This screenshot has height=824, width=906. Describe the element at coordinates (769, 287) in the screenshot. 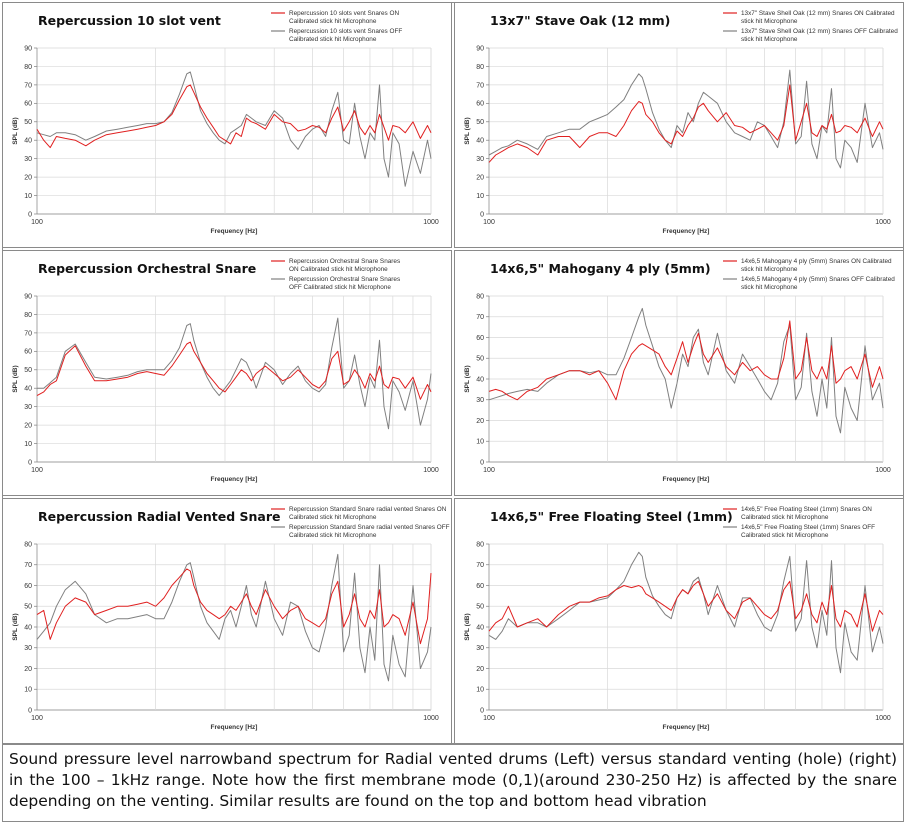

I see `legend-label-off: stick hit Microphone` at that location.